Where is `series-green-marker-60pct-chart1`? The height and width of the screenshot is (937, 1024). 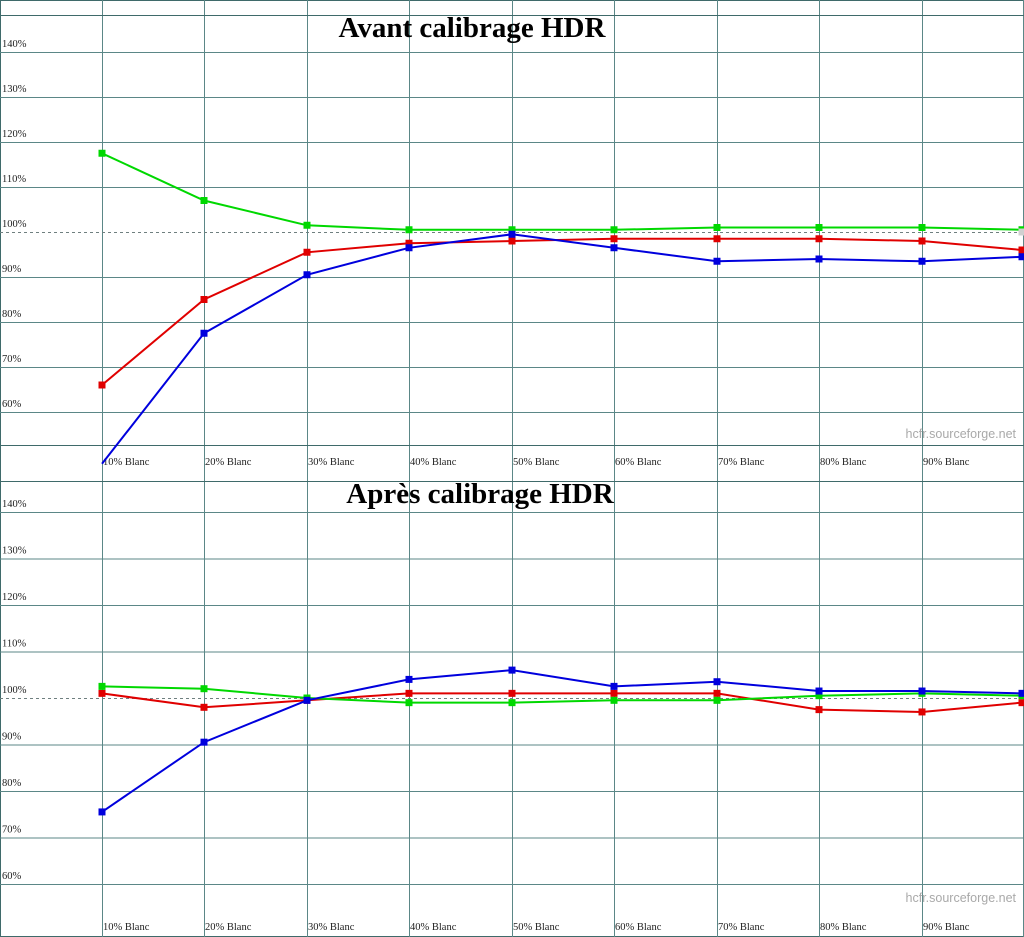 series-green-marker-60pct-chart1 is located at coordinates (614, 230).